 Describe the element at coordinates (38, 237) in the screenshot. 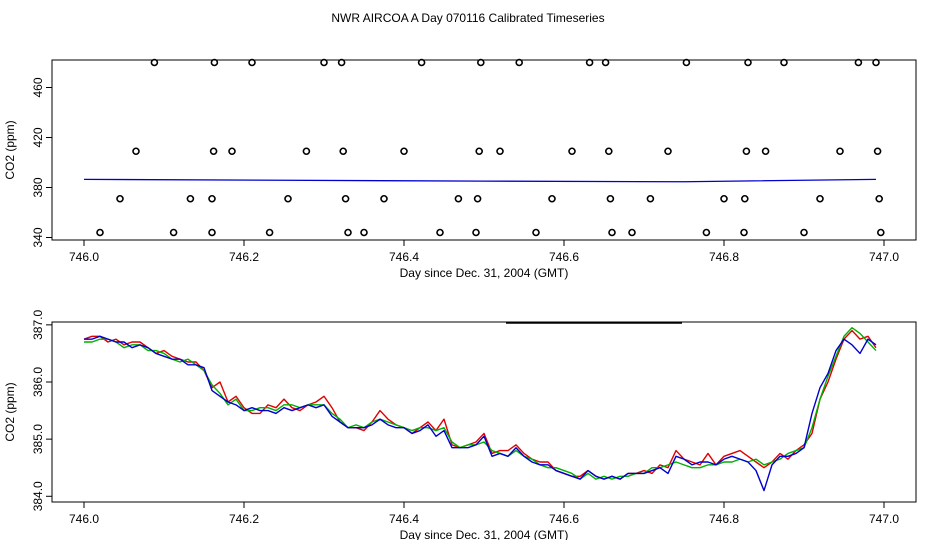

I see `y-tick-label: 340` at that location.